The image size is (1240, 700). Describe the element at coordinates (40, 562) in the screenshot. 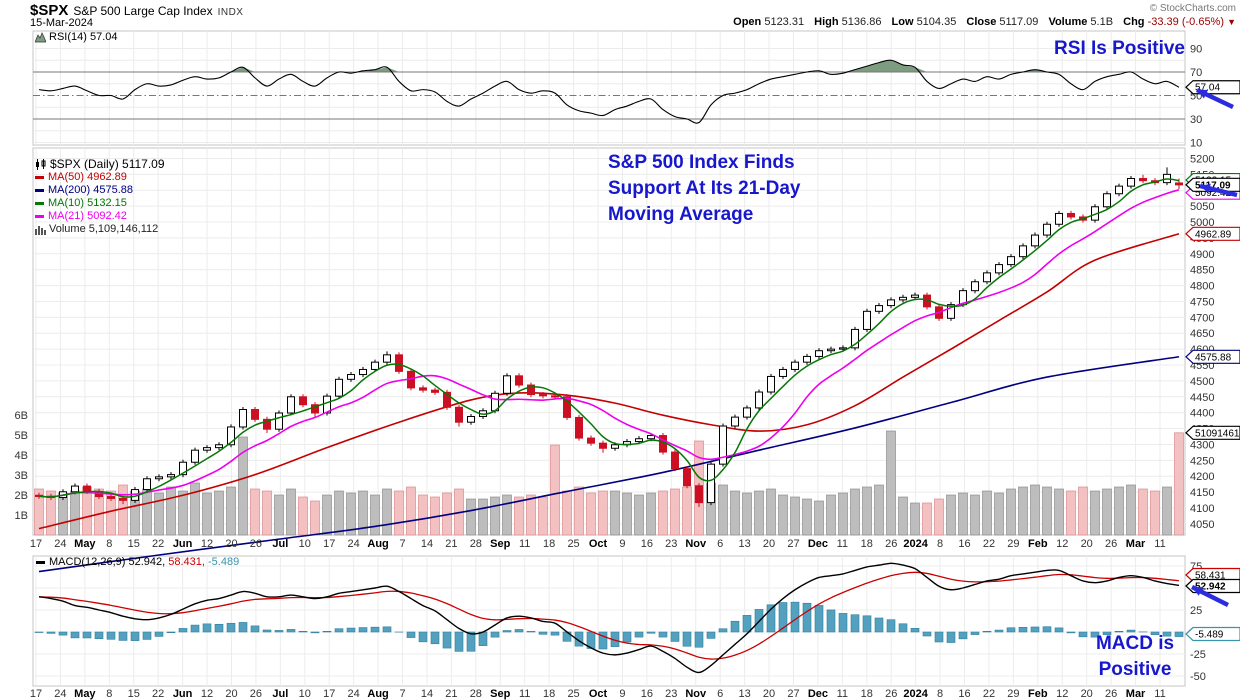

I see `macd-line-swatch` at that location.